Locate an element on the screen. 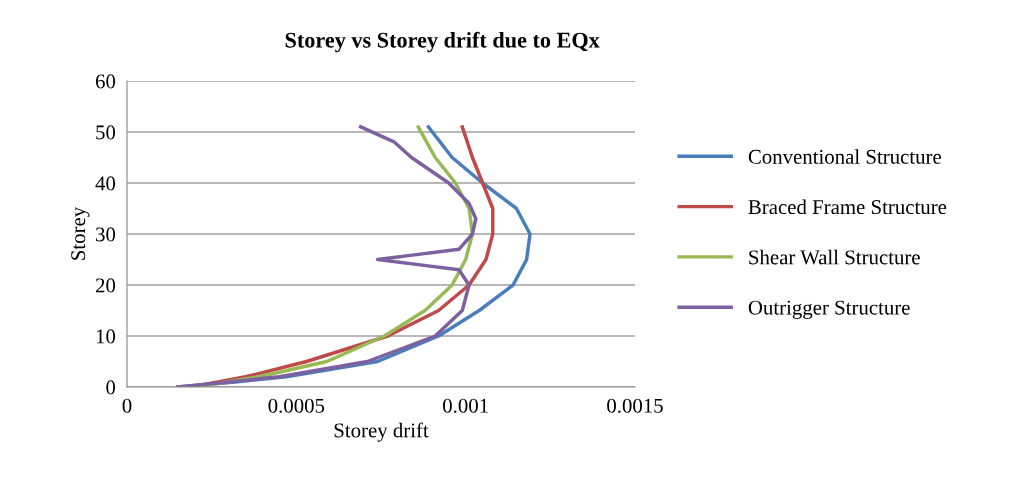 The image size is (1019, 484). y-tick-label: 20 is located at coordinates (105, 285).